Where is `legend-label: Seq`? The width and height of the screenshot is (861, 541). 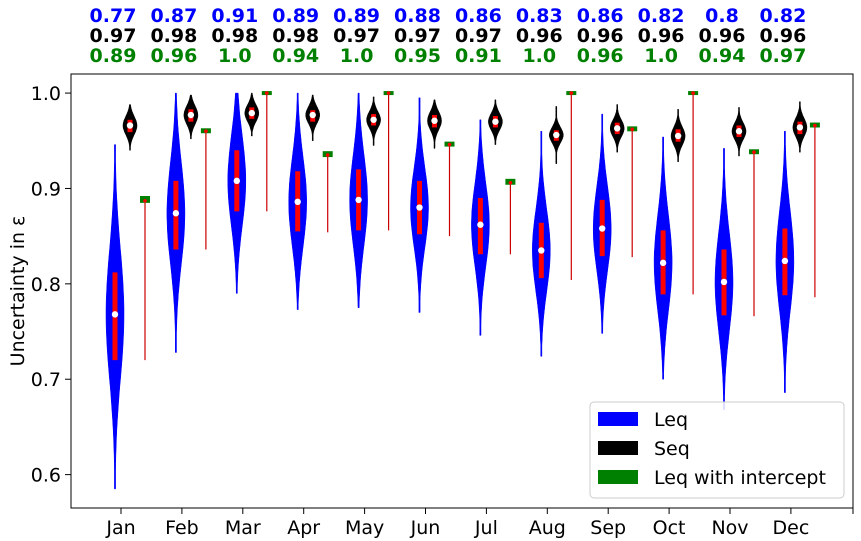
legend-label: Seq is located at coordinates (672, 449).